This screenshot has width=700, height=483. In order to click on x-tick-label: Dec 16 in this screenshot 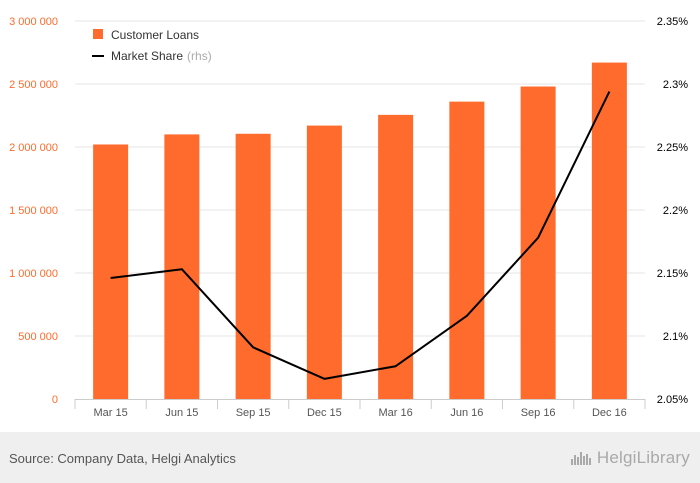, I will do `click(609, 413)`.